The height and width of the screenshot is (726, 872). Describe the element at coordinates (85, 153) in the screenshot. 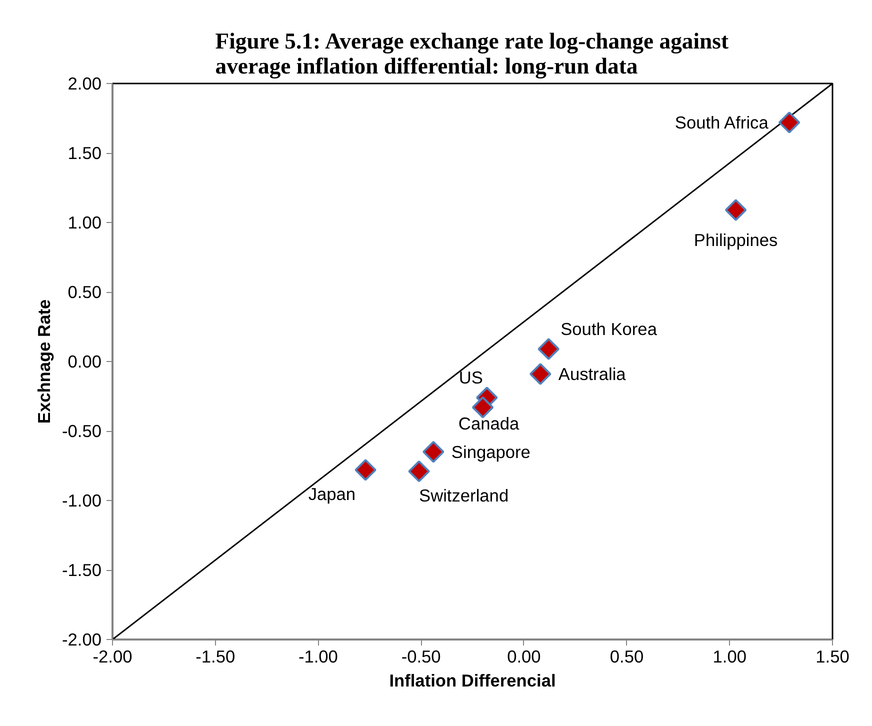

I see `y-tick-label: 1.50` at that location.